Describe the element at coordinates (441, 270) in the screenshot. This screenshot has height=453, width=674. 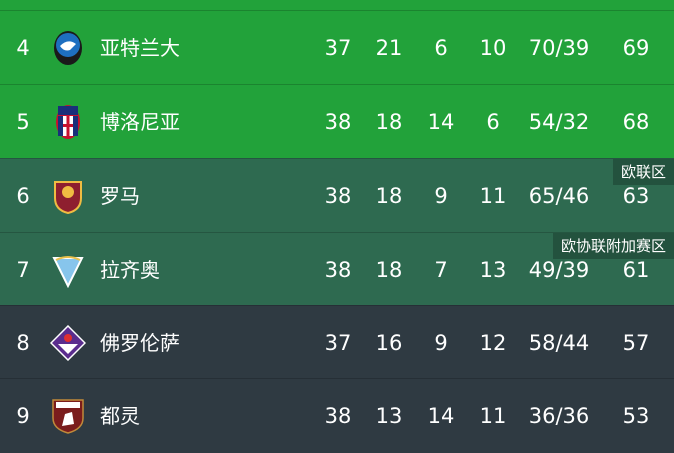
I see `drawn: 7` at that location.